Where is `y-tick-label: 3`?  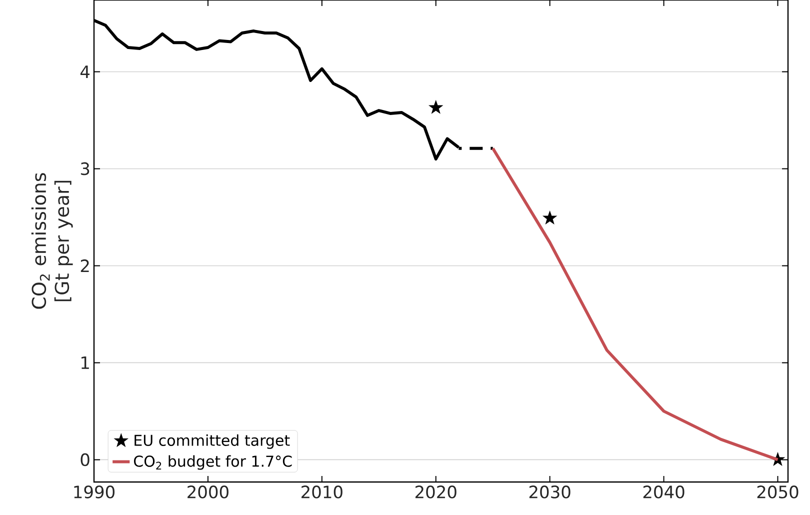
y-tick-label: 3 is located at coordinates (85, 169).